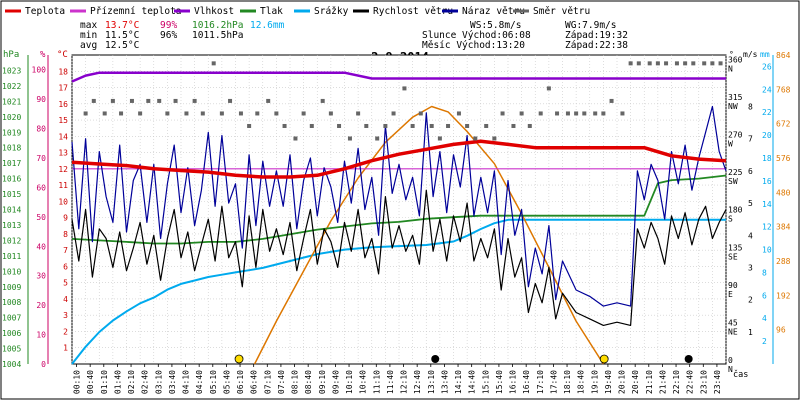  What do you see at coordinates (104, 382) in the screenshot?
I see `x-tick-label: 01:10` at bounding box center [104, 382].